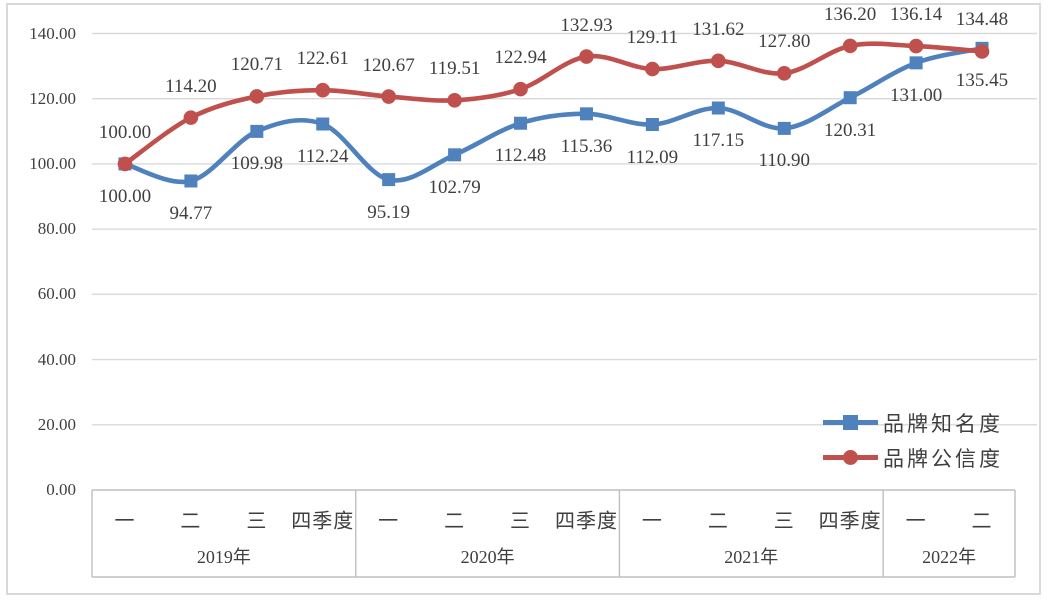 Image resolution: width=1055 pixels, height=610 pixels. I want to click on y-axis-tick-label: 60.00, so click(56, 294).